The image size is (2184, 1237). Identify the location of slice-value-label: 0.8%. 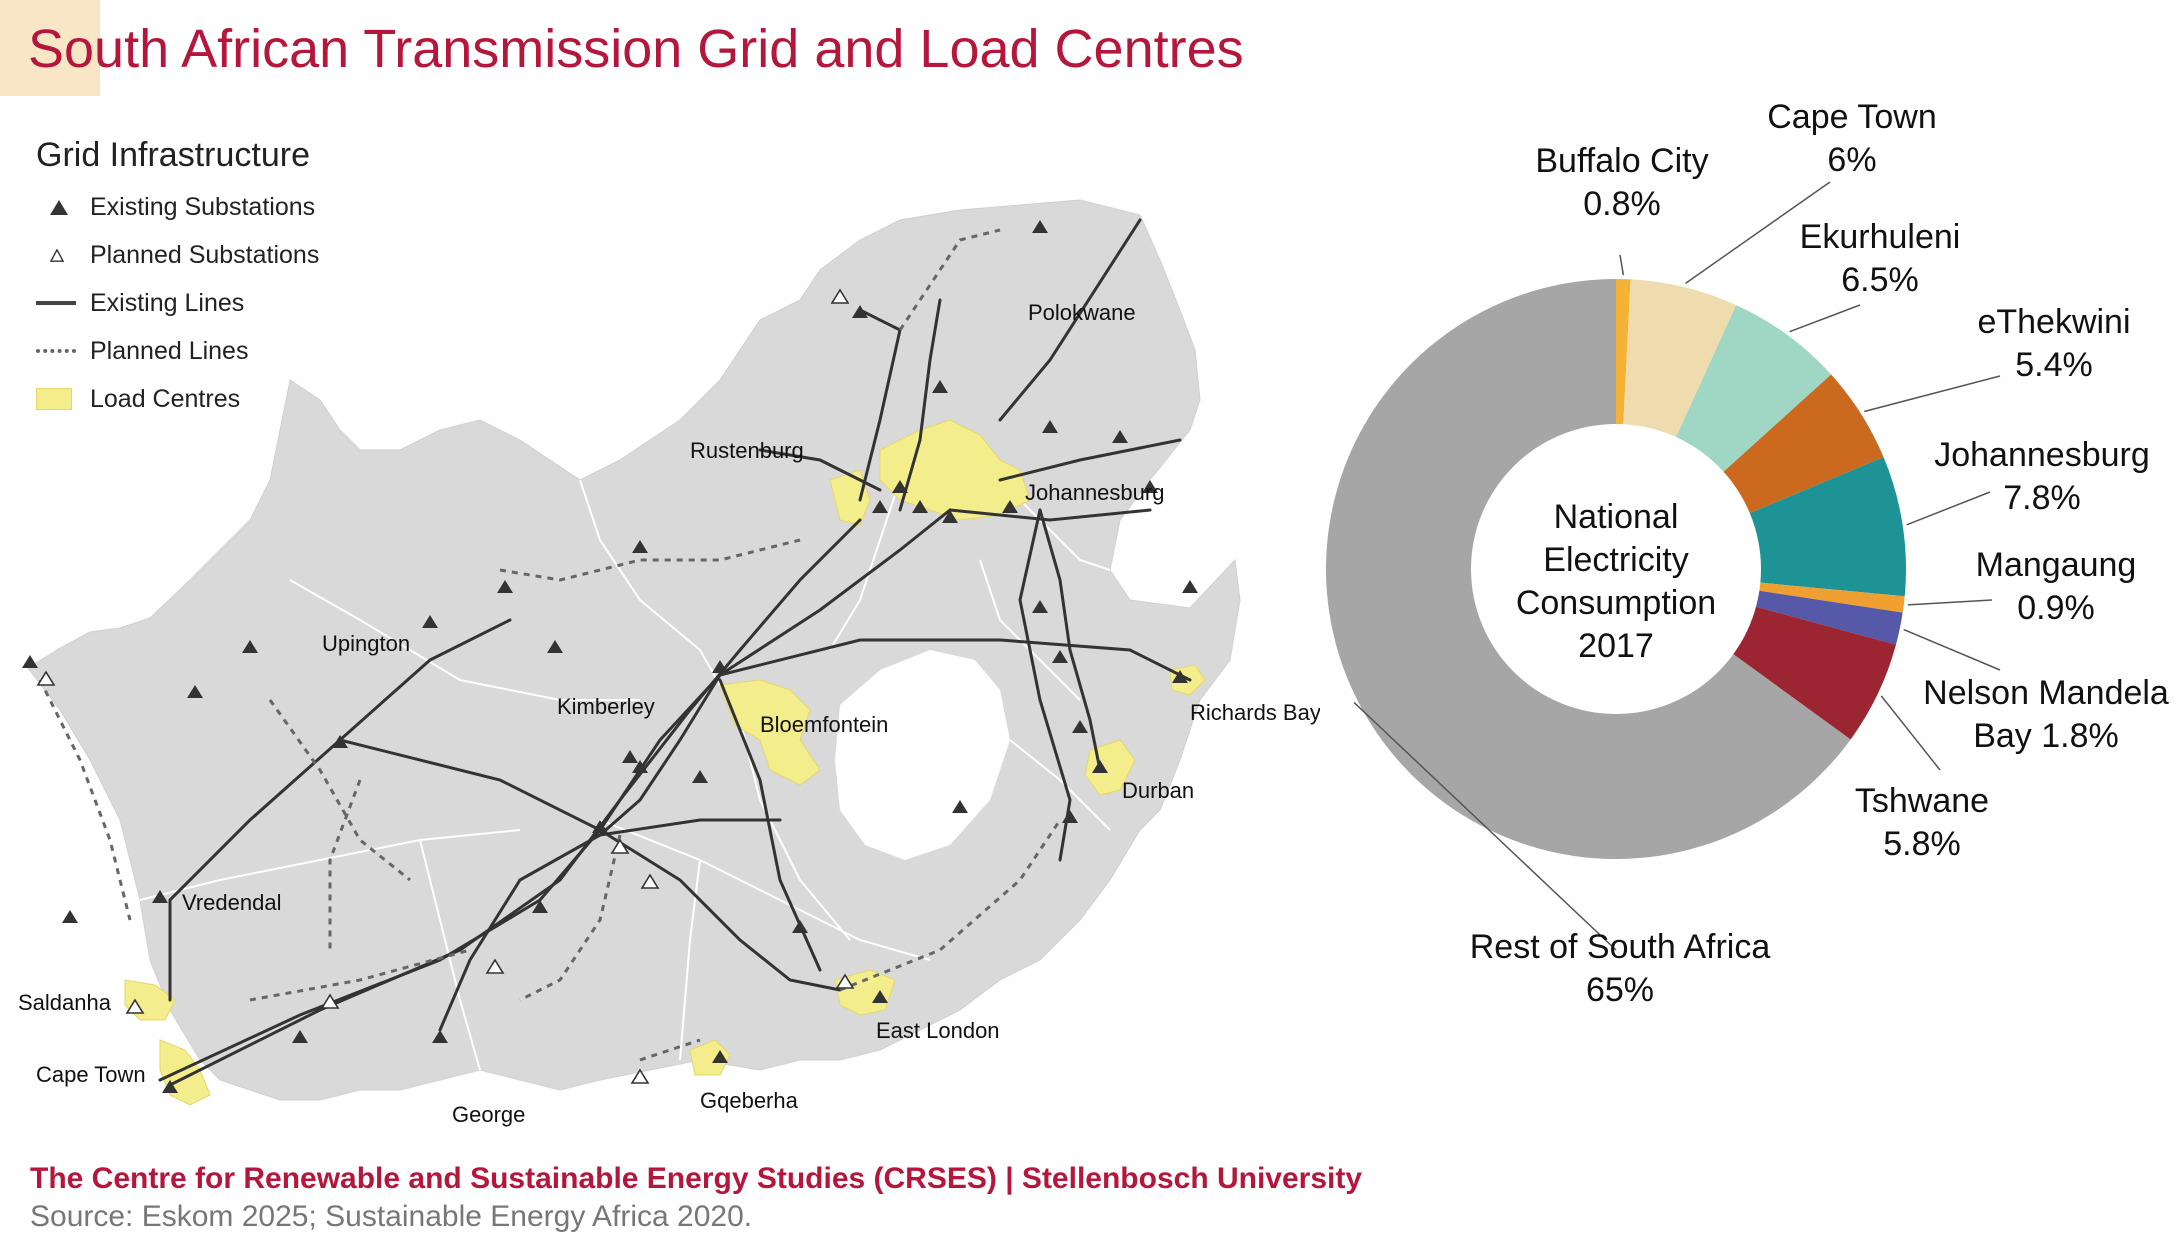
(1622, 204).